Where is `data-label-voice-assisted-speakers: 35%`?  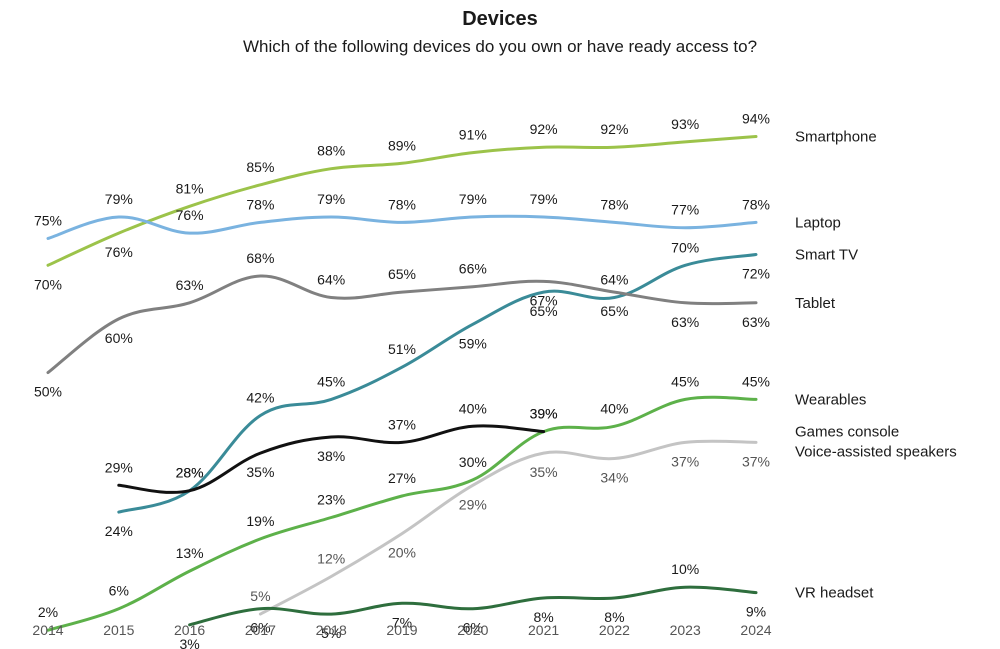 data-label-voice-assisted-speakers: 35% is located at coordinates (544, 472).